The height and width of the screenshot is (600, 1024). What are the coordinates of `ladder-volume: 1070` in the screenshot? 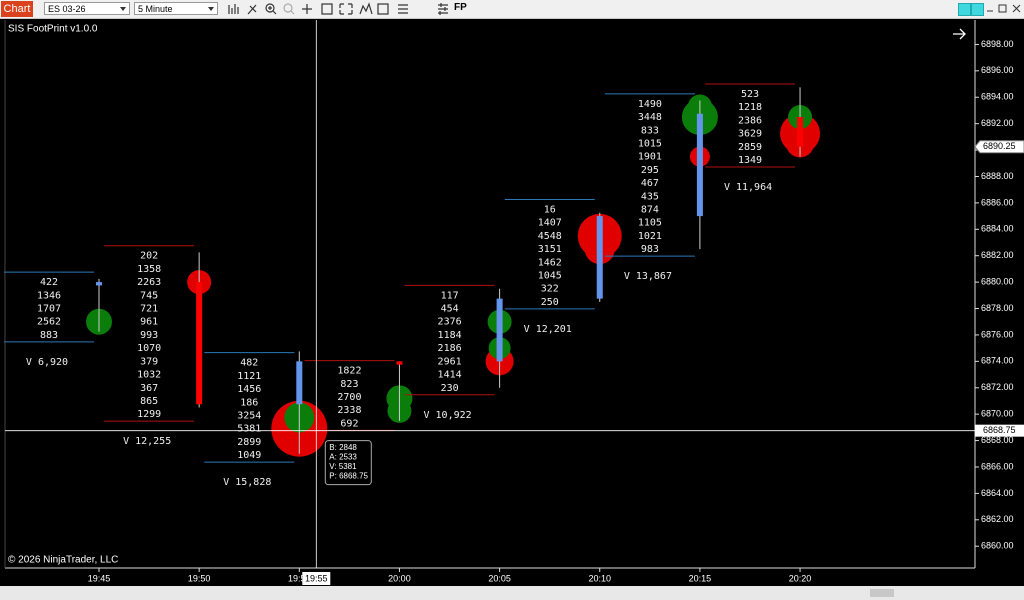 It's located at (149, 348).